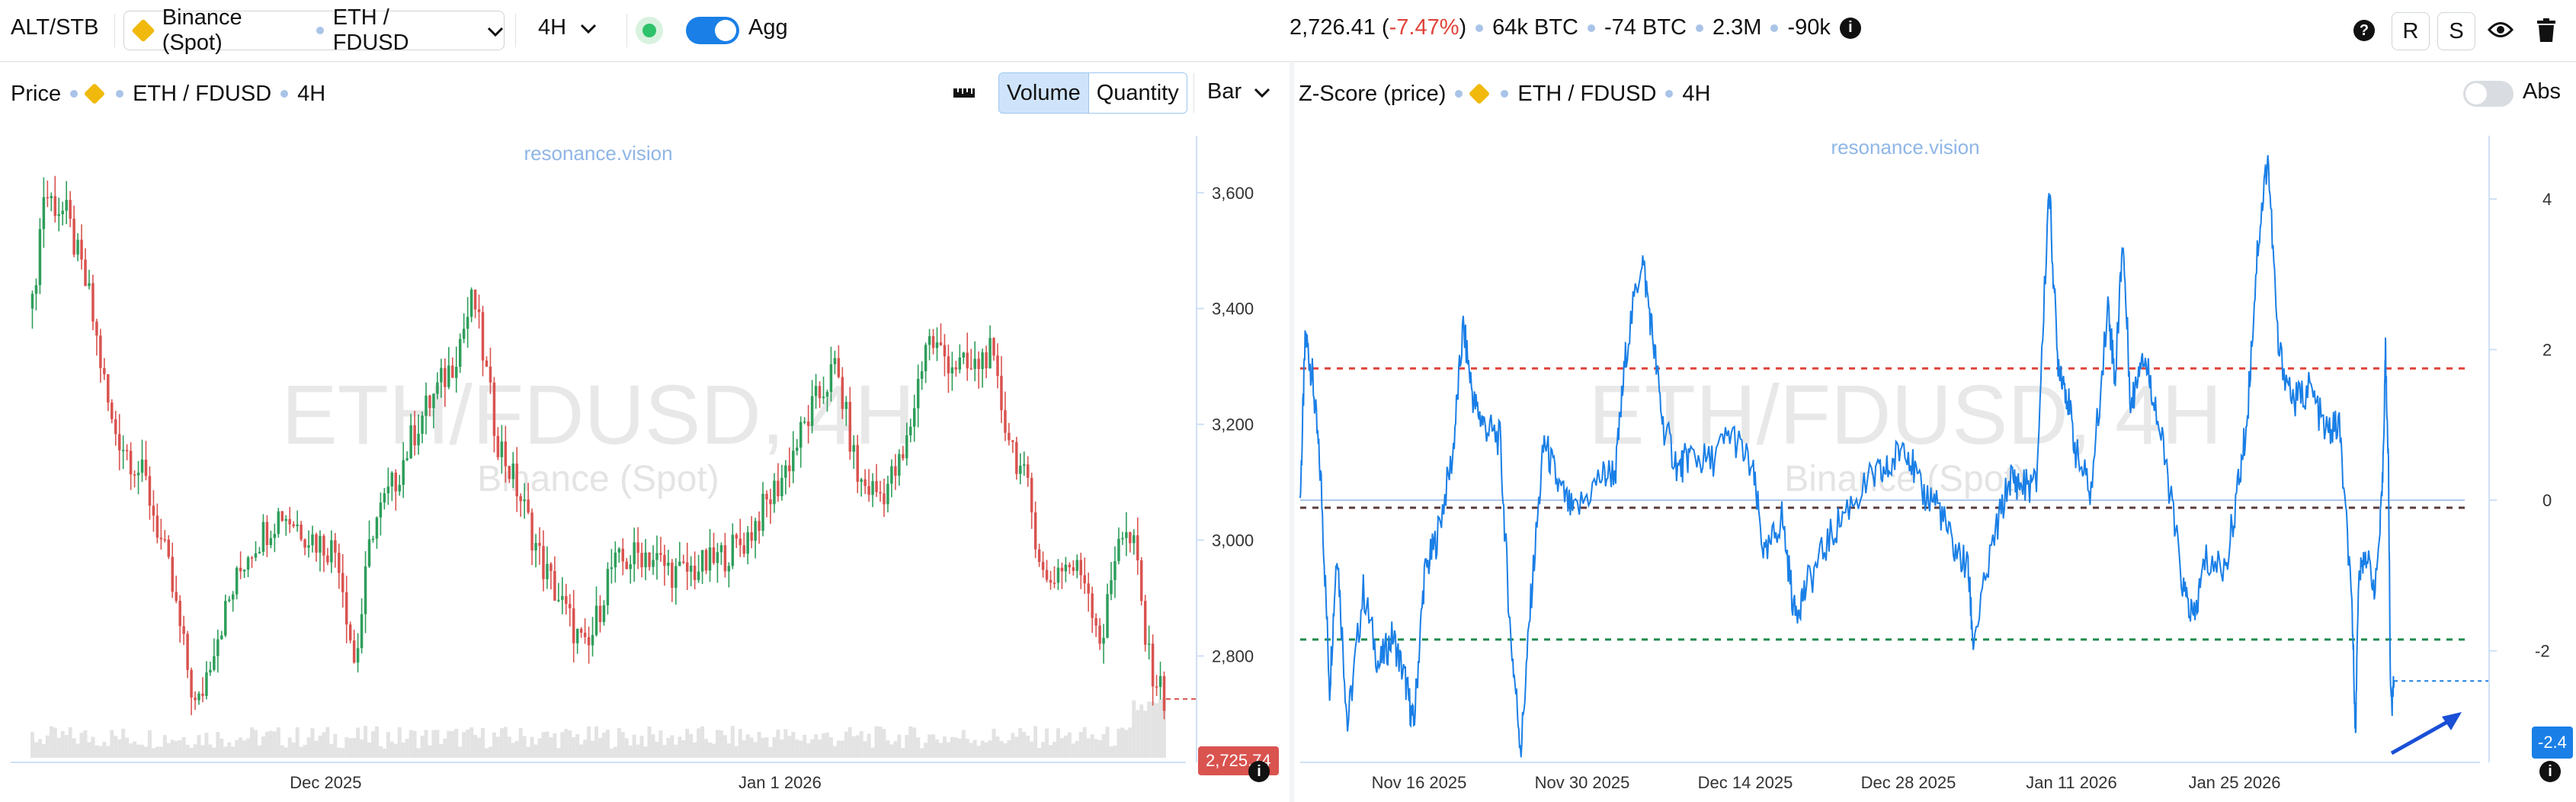 This screenshot has width=2576, height=802. Describe the element at coordinates (2411, 31) in the screenshot. I see `r-button: R` at that location.